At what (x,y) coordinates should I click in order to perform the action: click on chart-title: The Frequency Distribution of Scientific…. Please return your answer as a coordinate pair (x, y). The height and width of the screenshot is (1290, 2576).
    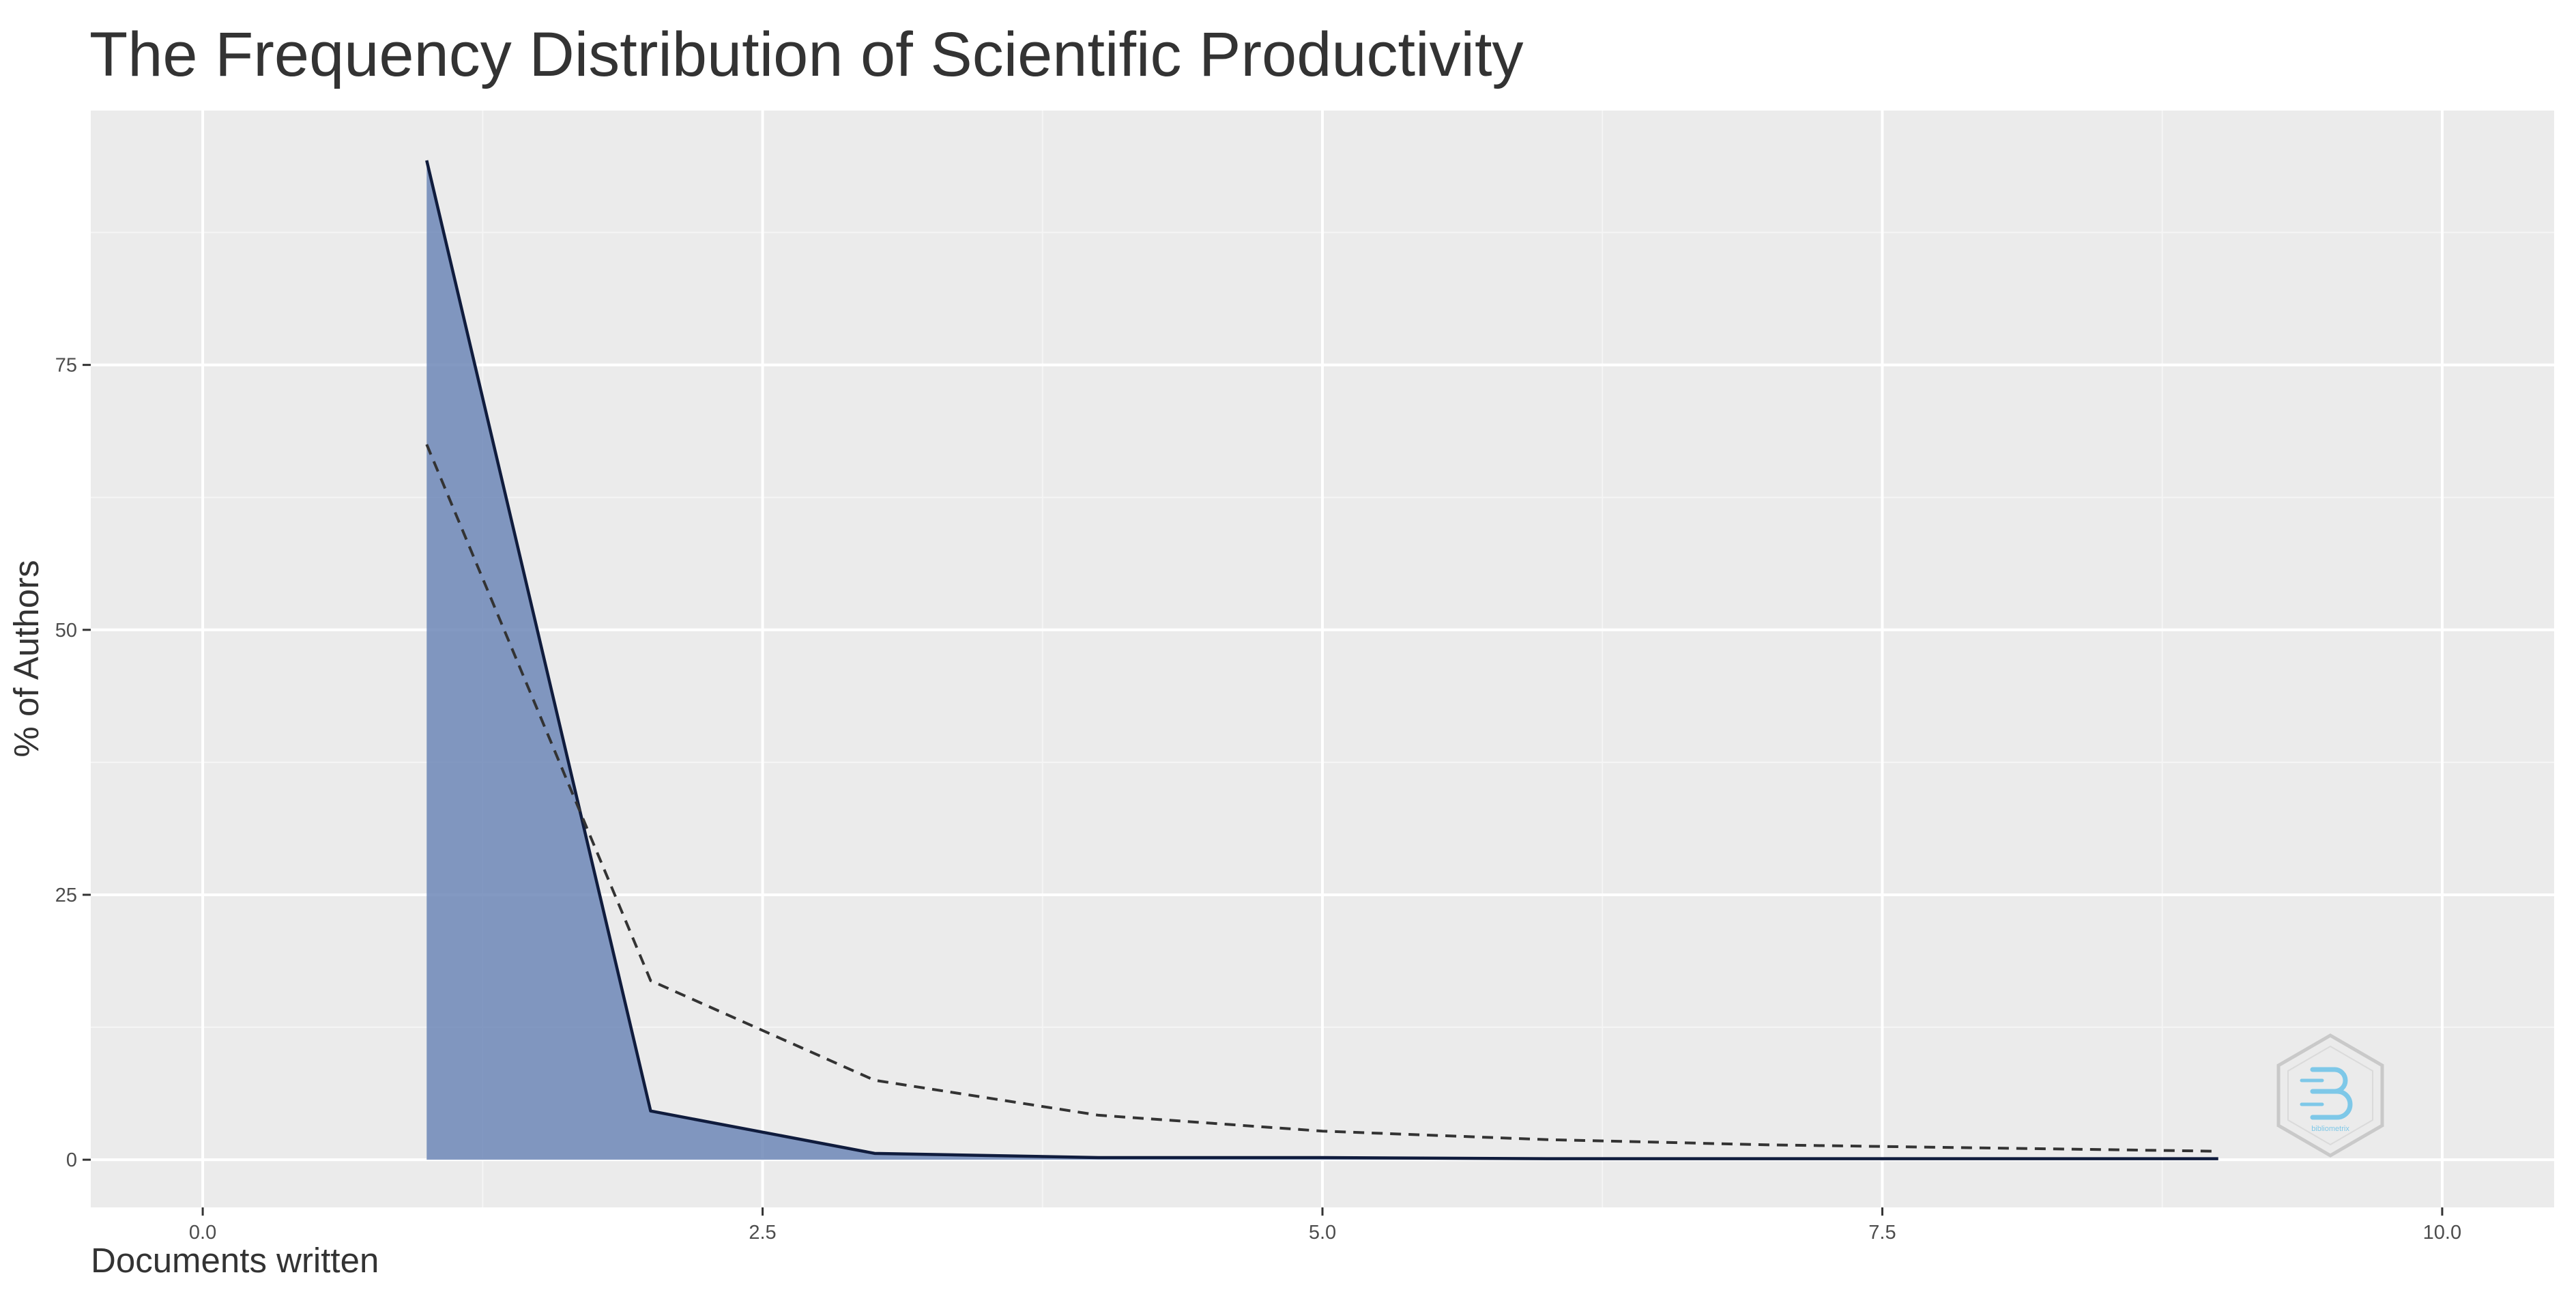
    Looking at the image, I should click on (806, 54).